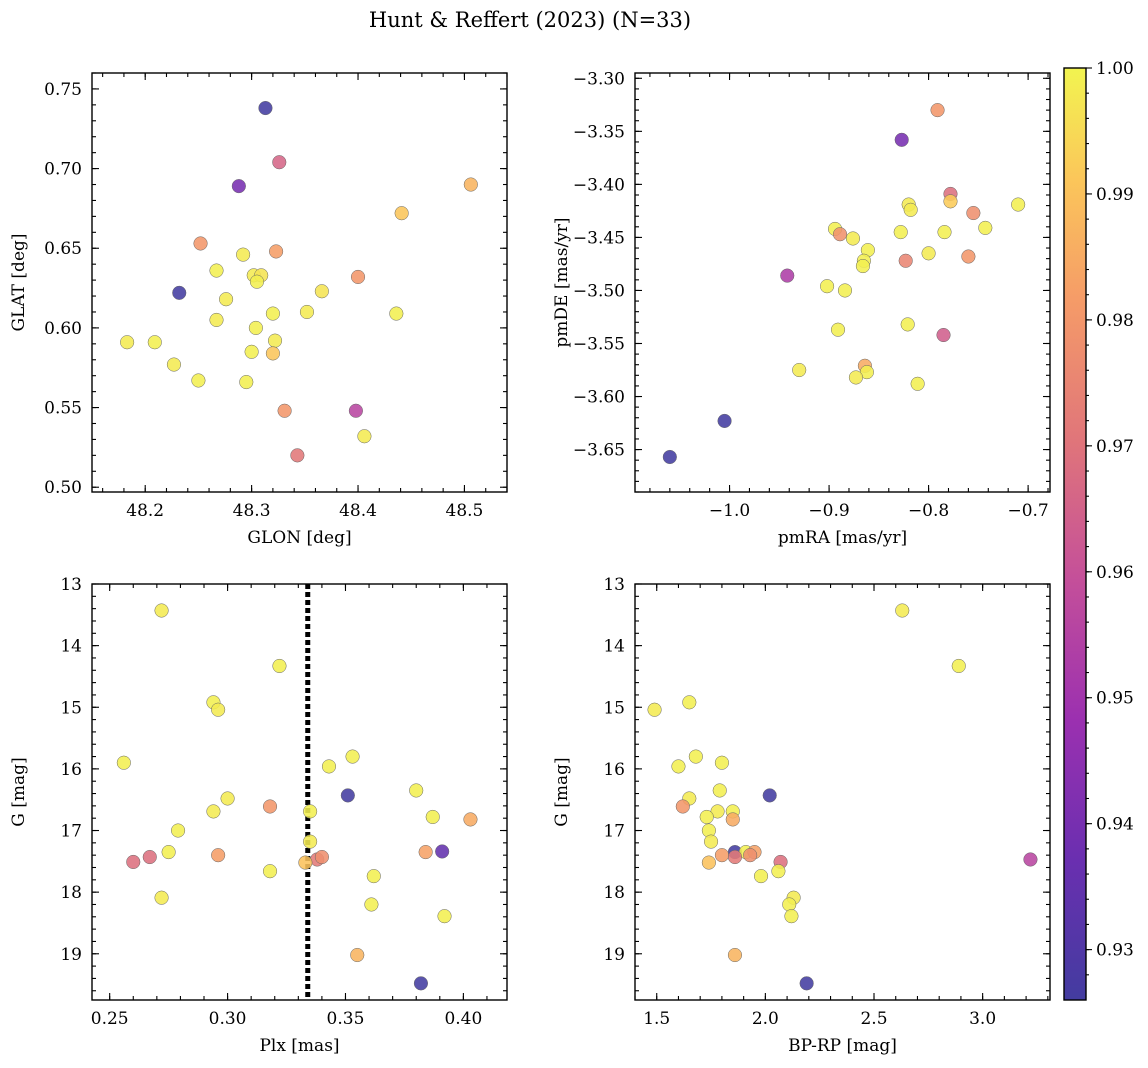 This screenshot has width=1148, height=1068. What do you see at coordinates (1115, 573) in the screenshot?
I see `colorbar-tick-label: 0.96` at bounding box center [1115, 573].